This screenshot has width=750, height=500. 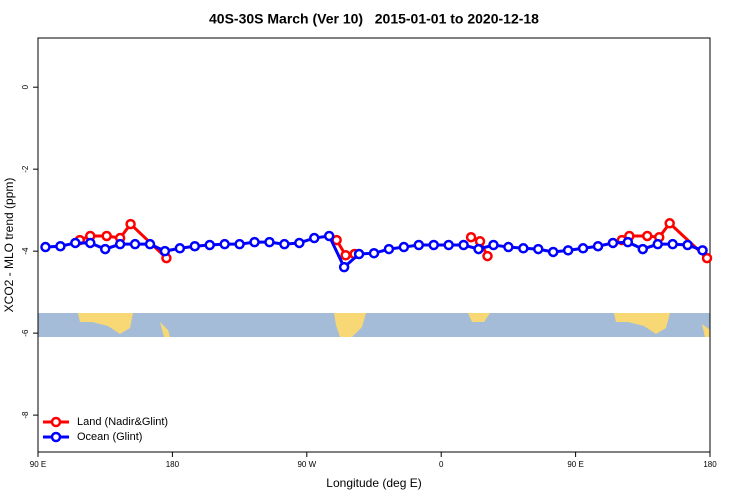 What do you see at coordinates (25, 169) in the screenshot?
I see `y-tick-label: -2` at bounding box center [25, 169].